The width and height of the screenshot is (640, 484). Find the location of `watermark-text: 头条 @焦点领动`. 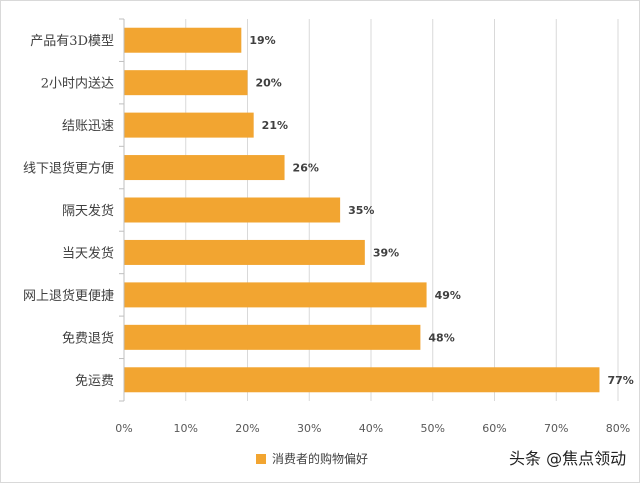

watermark-text: 头条 @焦点领动 is located at coordinates (567, 458).